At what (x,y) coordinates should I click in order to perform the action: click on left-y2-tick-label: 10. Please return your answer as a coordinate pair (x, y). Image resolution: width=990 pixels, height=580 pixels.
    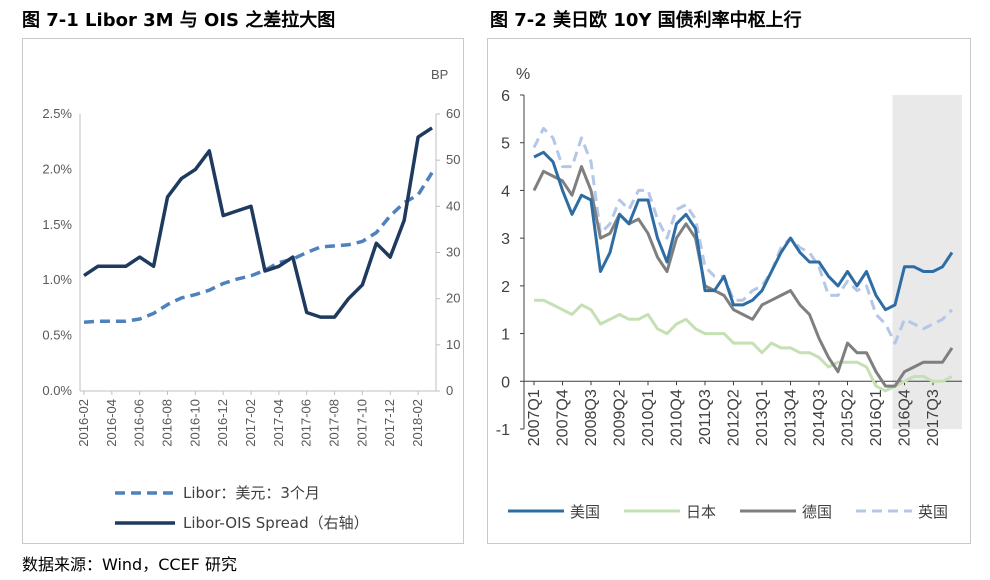
    Looking at the image, I should click on (453, 344).